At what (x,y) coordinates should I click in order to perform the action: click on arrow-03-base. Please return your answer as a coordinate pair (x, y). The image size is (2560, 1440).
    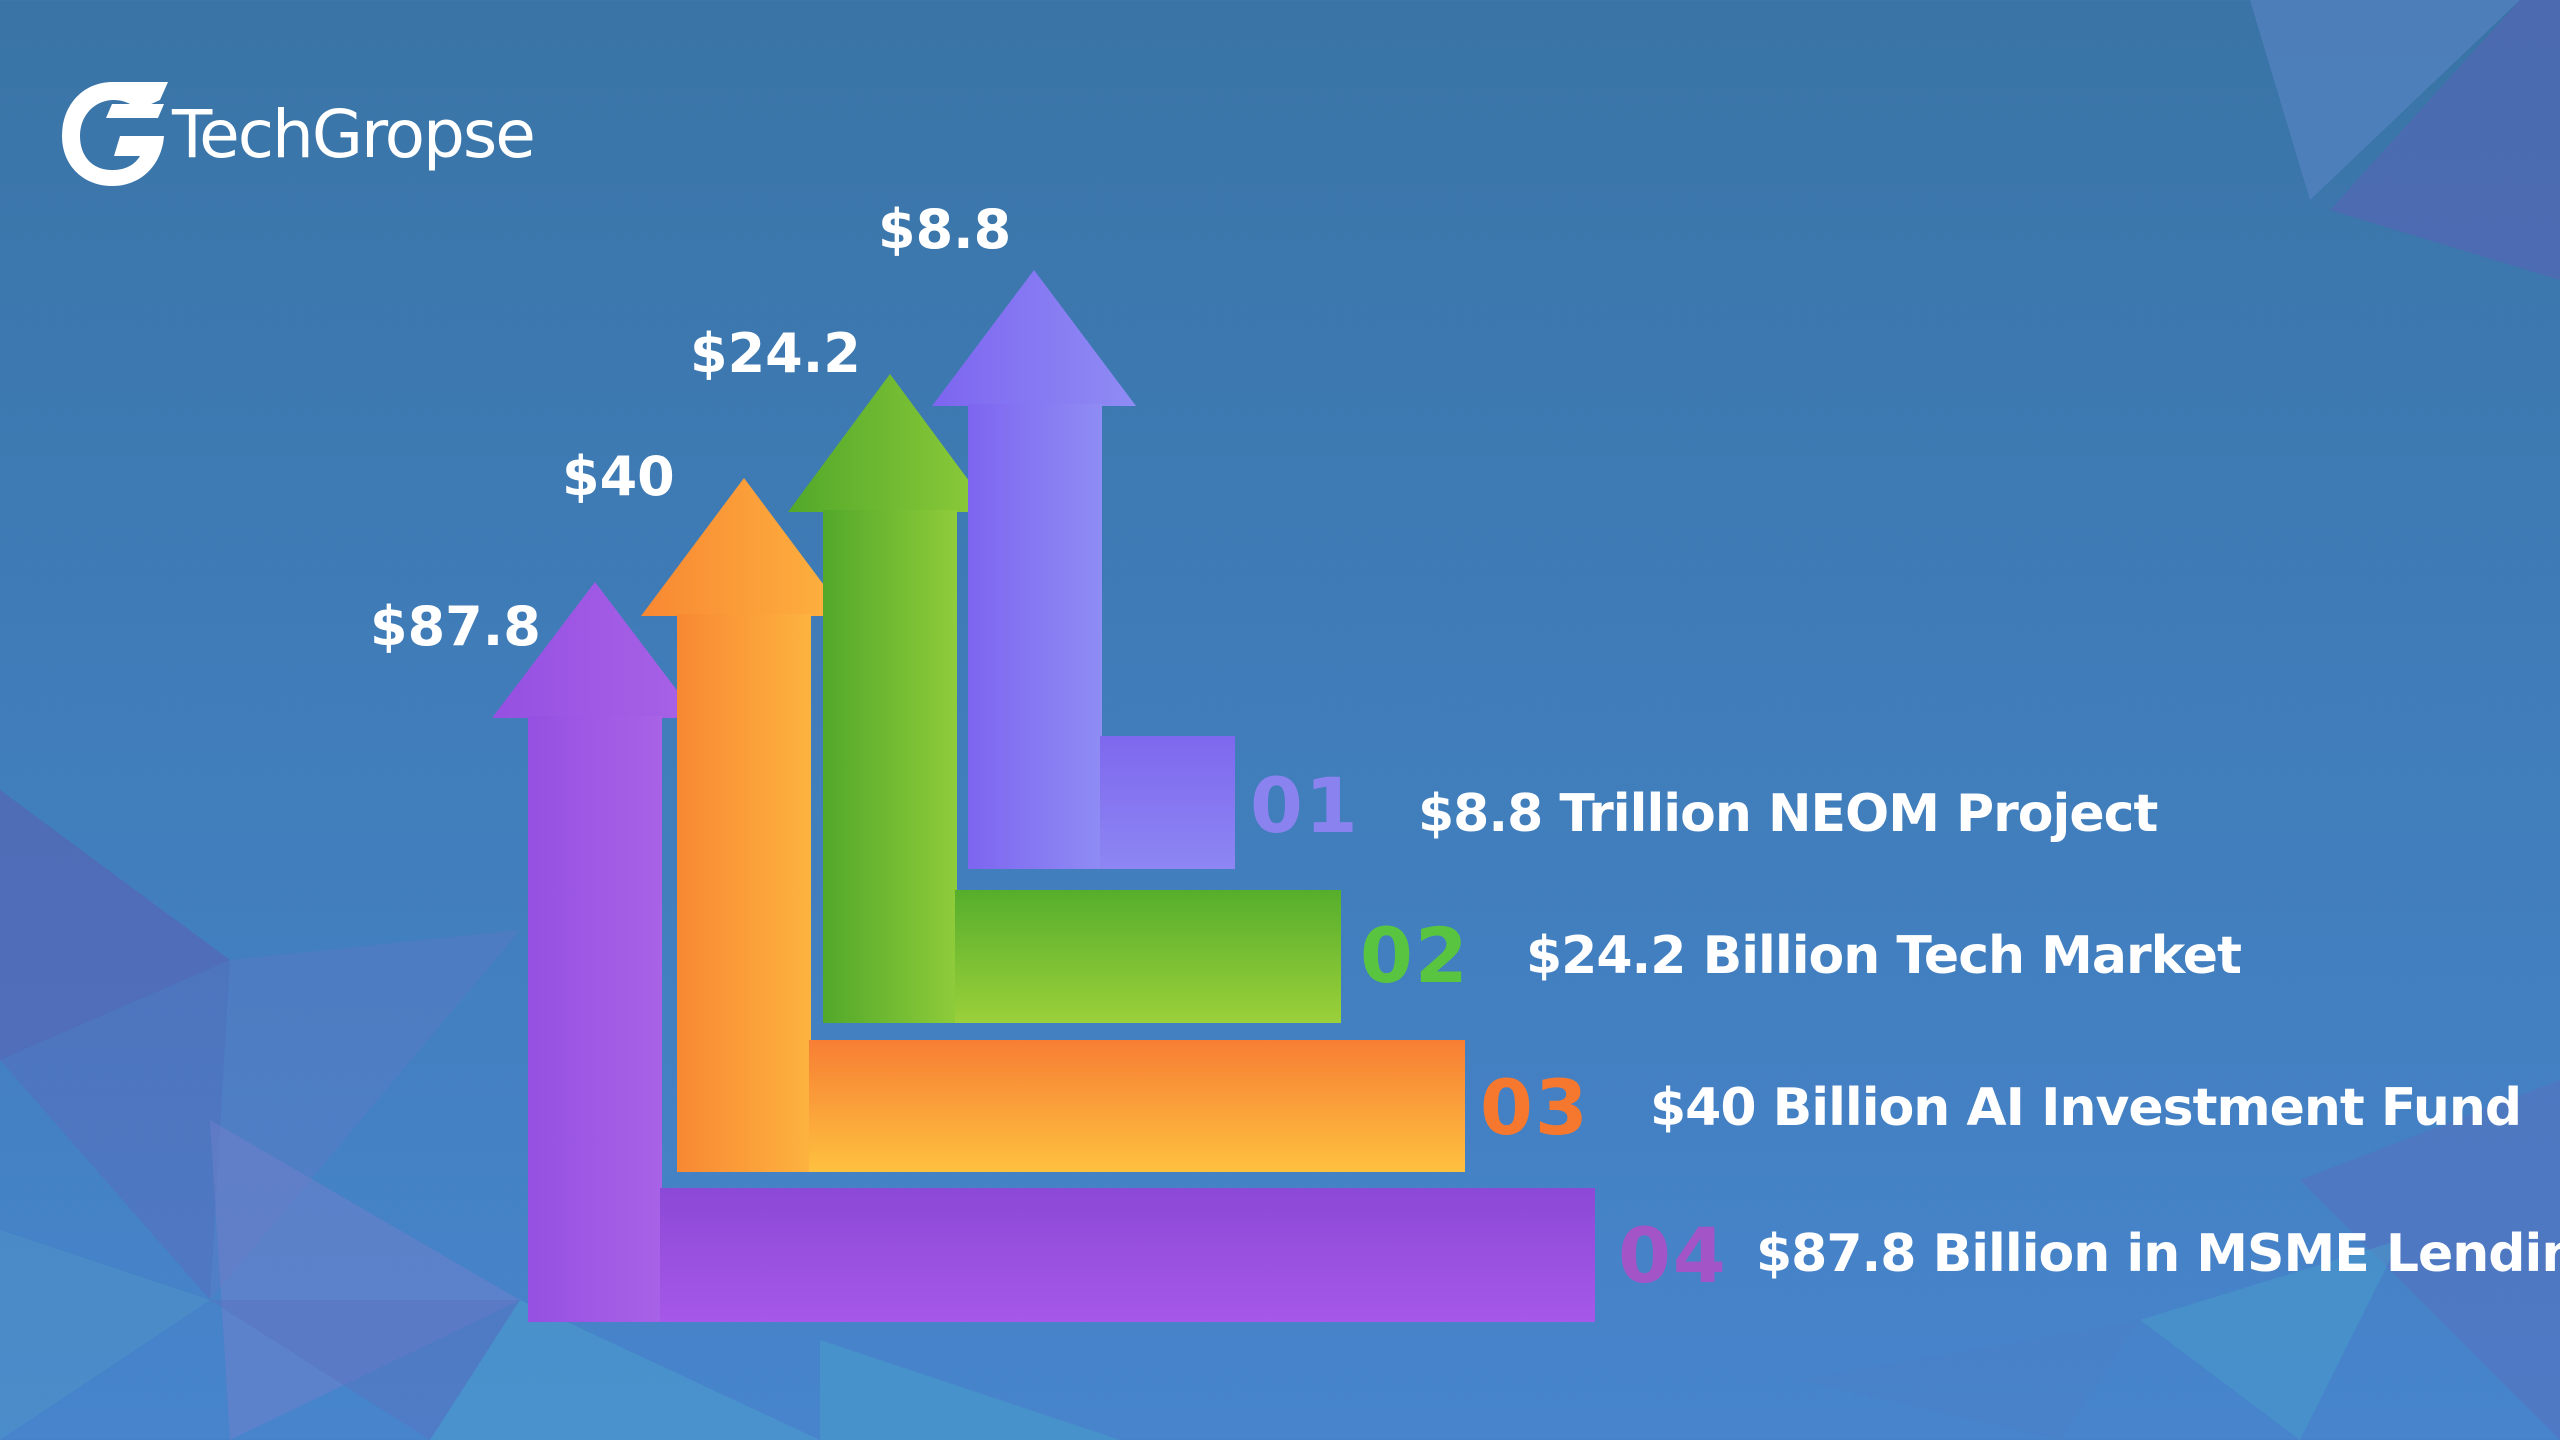
    Looking at the image, I should click on (1137, 1106).